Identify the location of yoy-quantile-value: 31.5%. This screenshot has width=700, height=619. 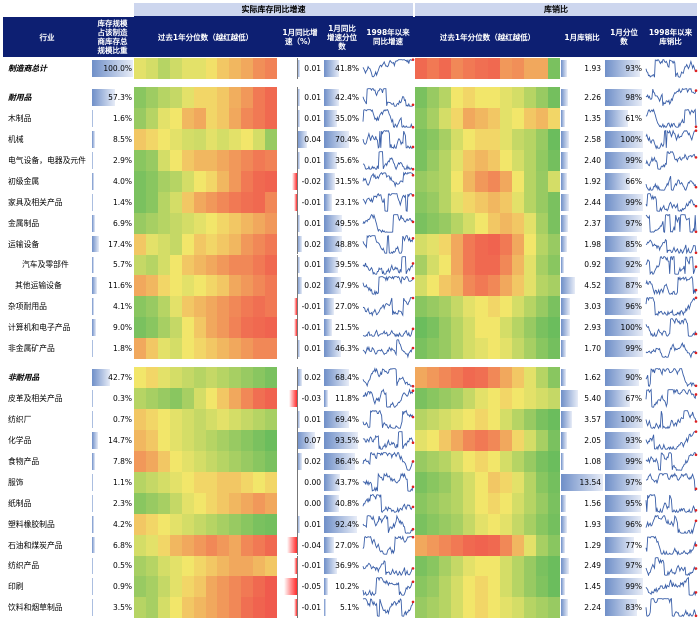
(347, 181).